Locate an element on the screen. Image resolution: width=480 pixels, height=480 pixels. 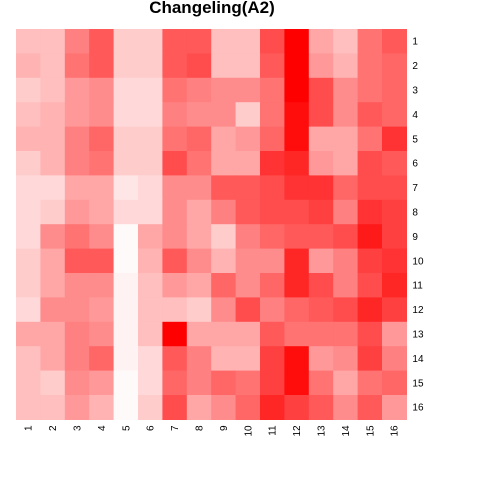
heatmap-cell-r8-c8 is located at coordinates (199, 212).